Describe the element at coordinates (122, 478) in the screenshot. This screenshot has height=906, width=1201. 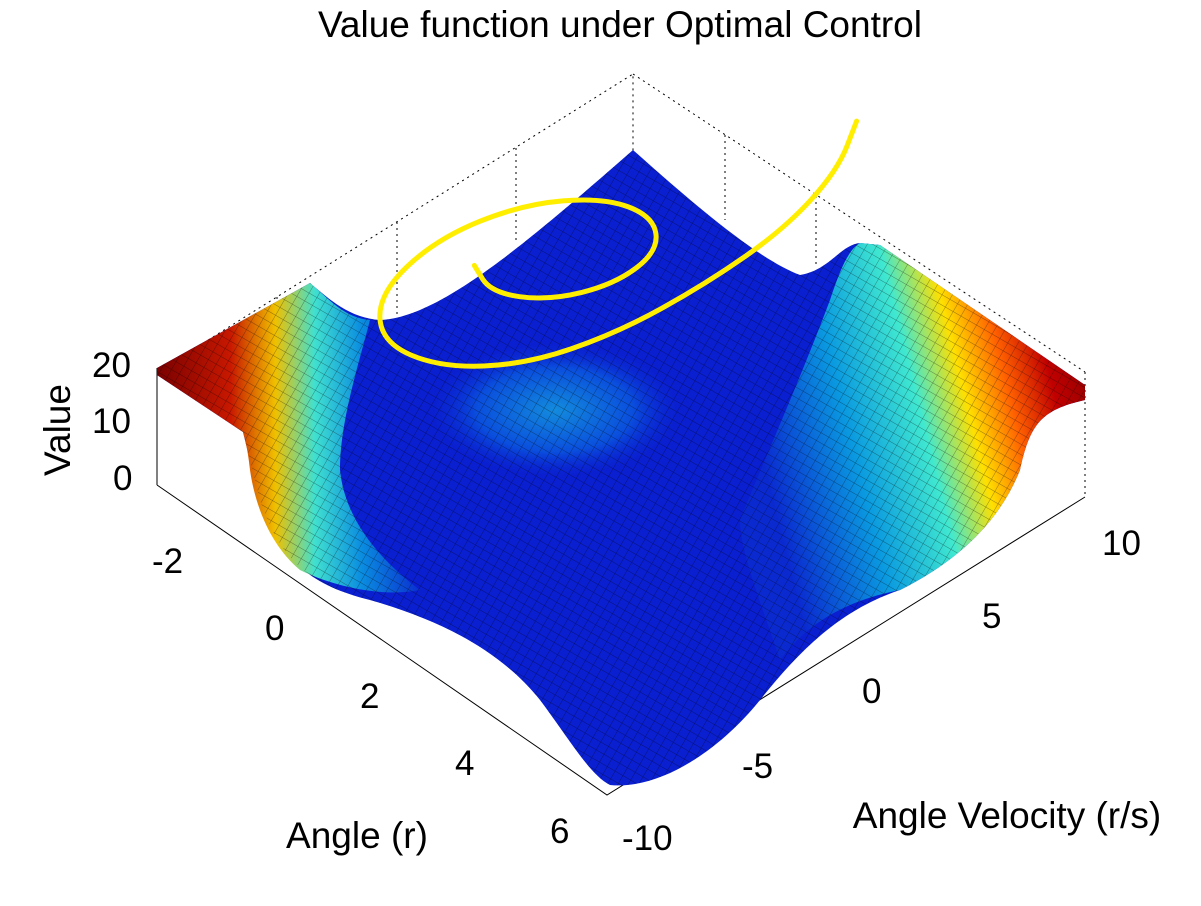
I see `z-tick-label: 0` at that location.